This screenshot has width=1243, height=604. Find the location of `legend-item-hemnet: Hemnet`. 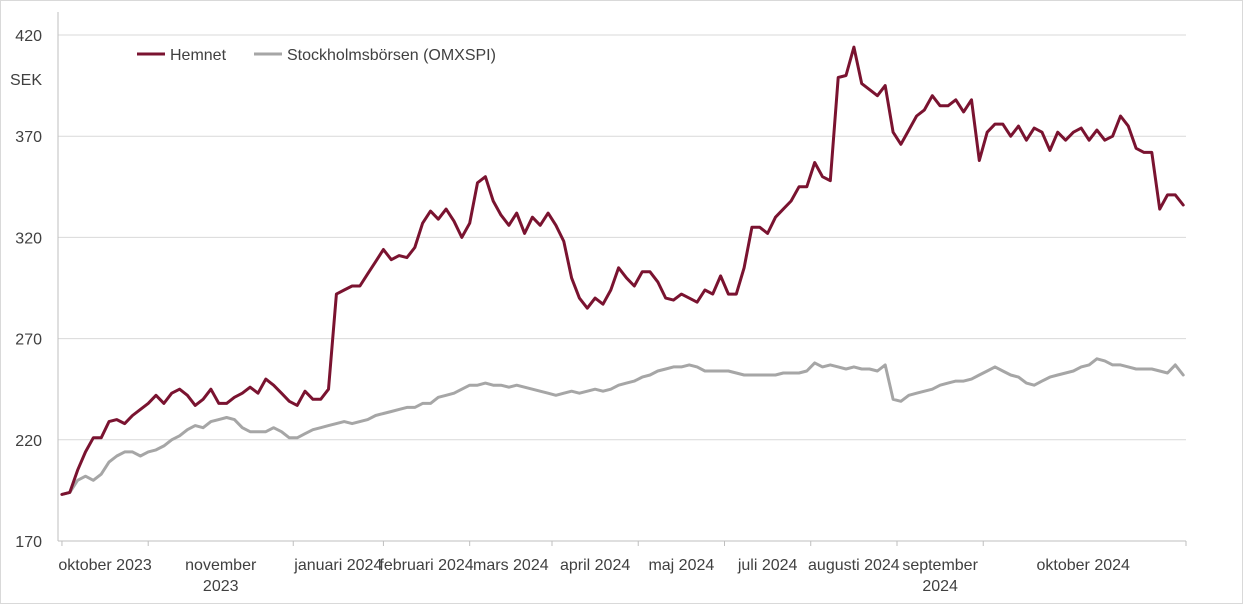

legend-item-hemnet: Hemnet is located at coordinates (182, 55).